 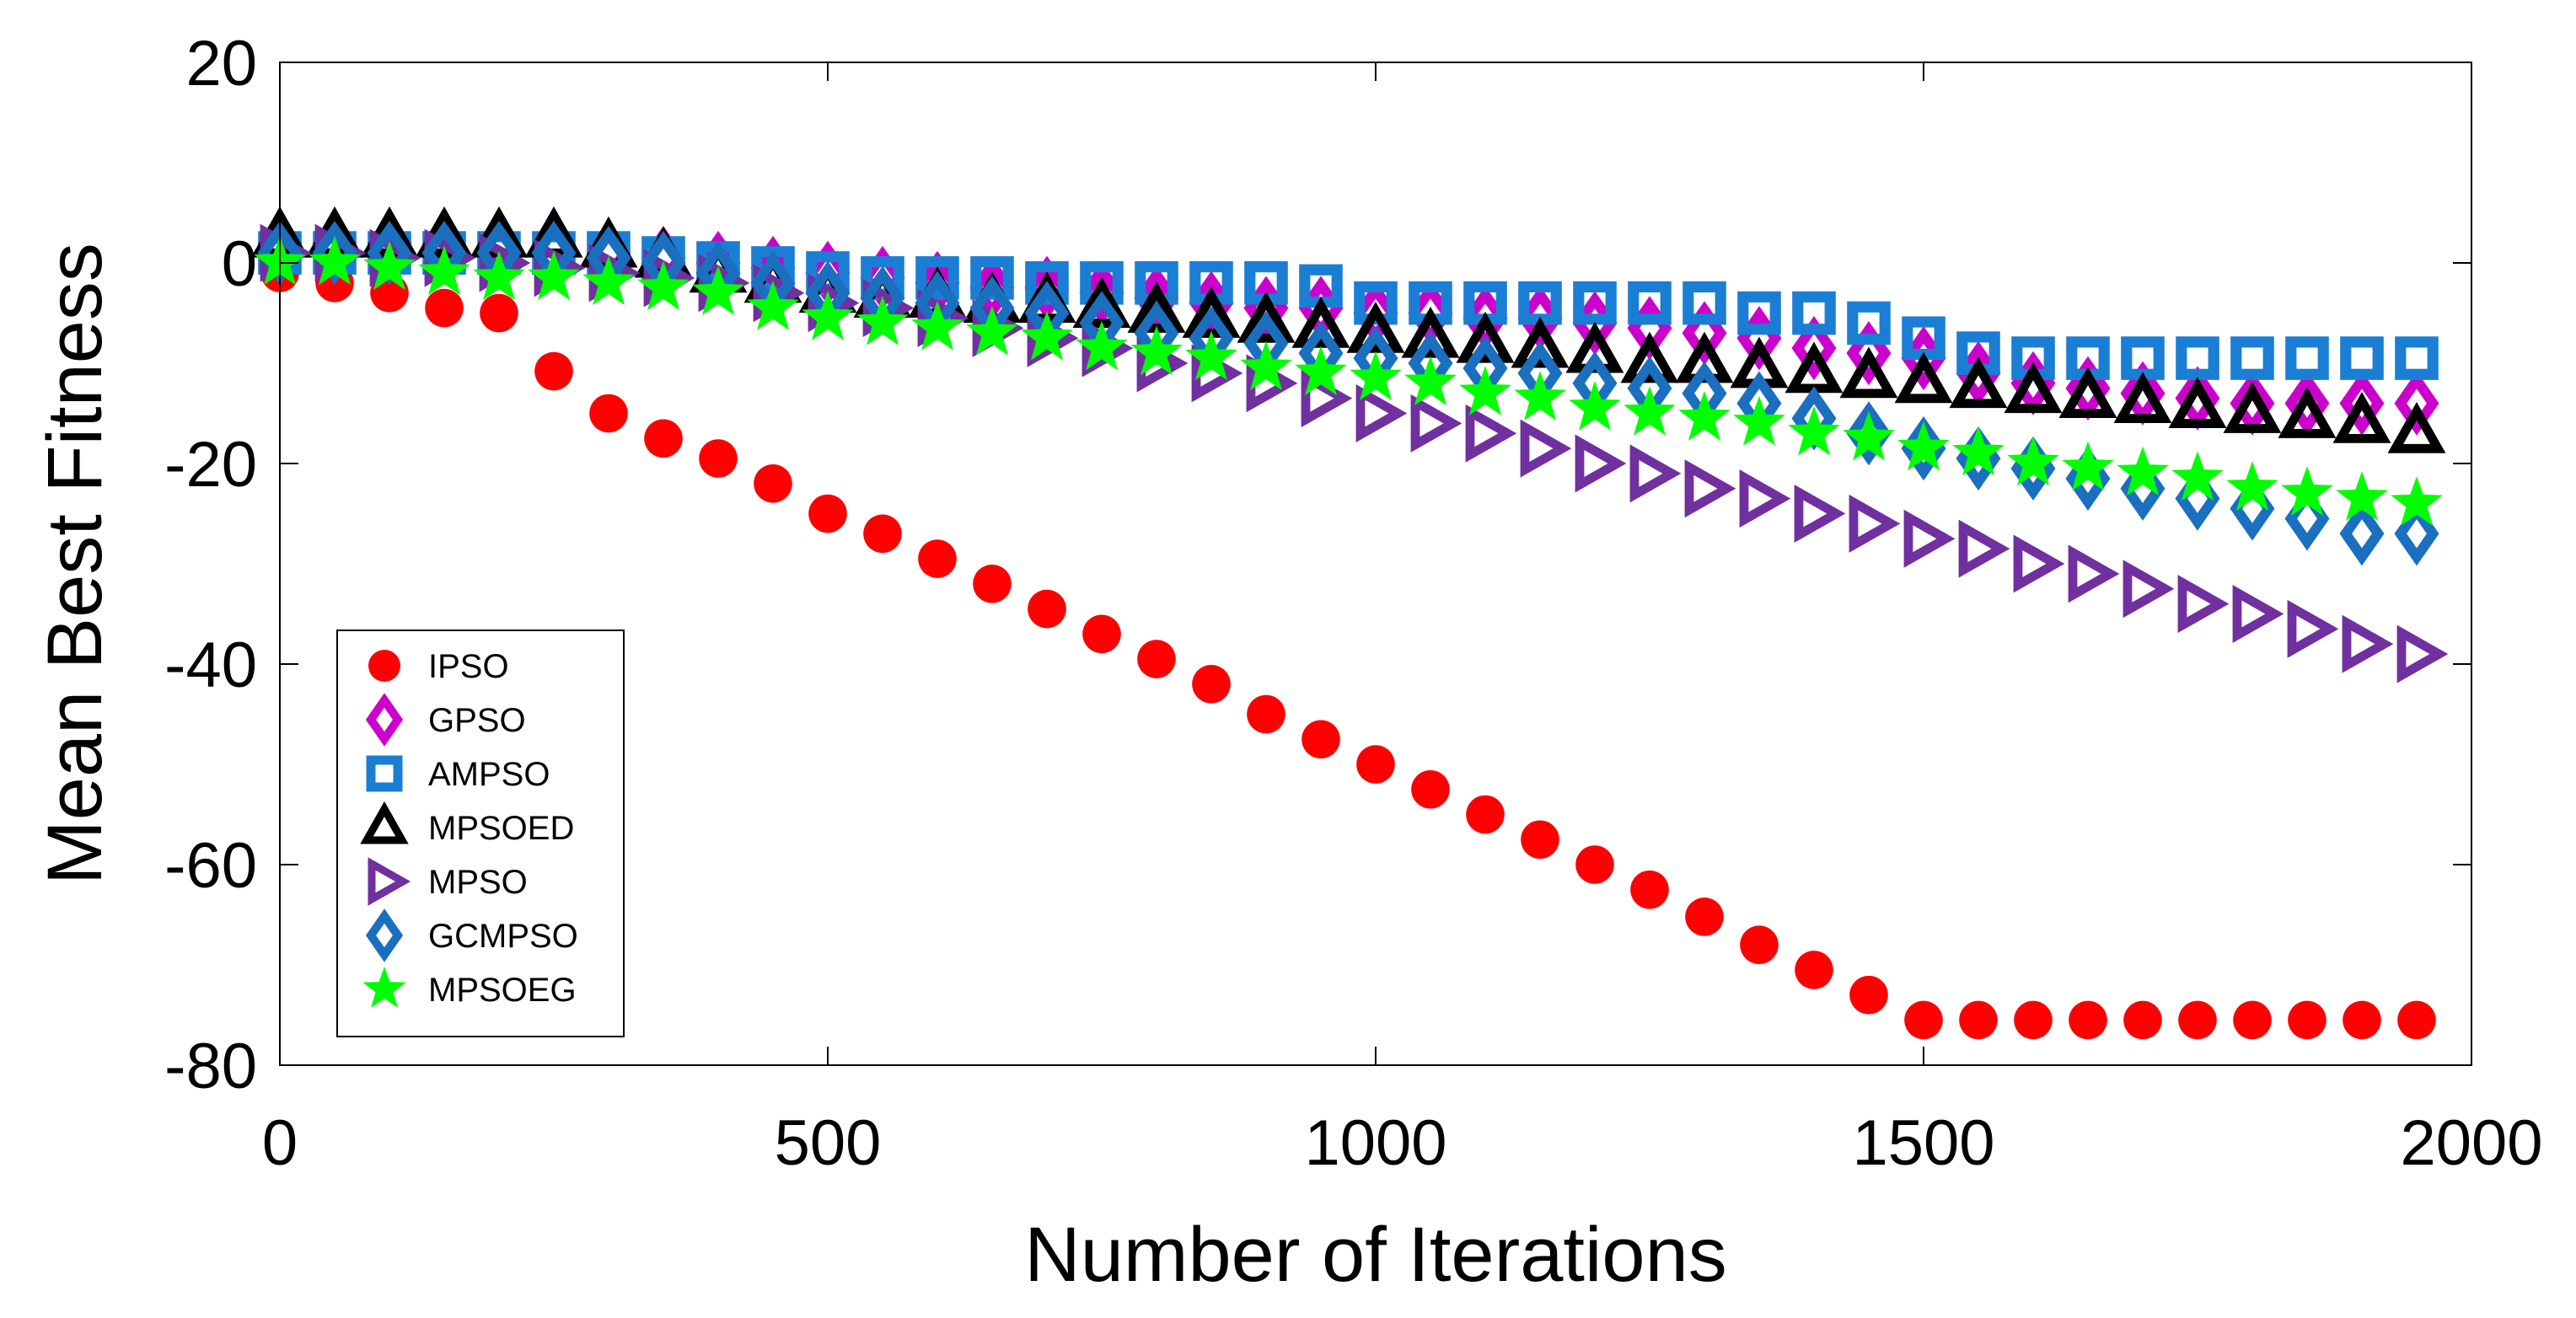 What do you see at coordinates (445, 720) in the screenshot?
I see `legend-item-gpso: GPSO` at bounding box center [445, 720].